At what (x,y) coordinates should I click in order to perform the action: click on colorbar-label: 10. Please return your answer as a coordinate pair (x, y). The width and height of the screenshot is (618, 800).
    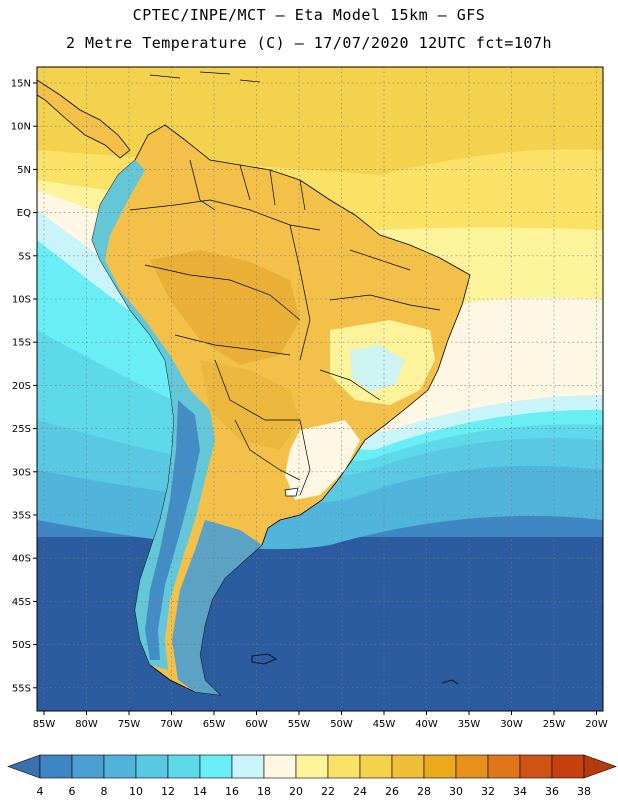
    Looking at the image, I should click on (136, 791).